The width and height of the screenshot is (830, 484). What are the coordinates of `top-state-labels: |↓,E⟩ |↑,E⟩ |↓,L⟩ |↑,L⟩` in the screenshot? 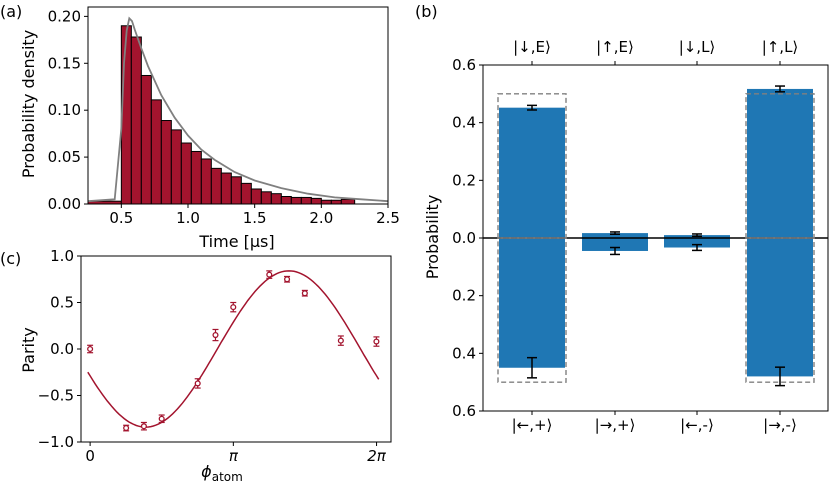 It's located at (655, 51).